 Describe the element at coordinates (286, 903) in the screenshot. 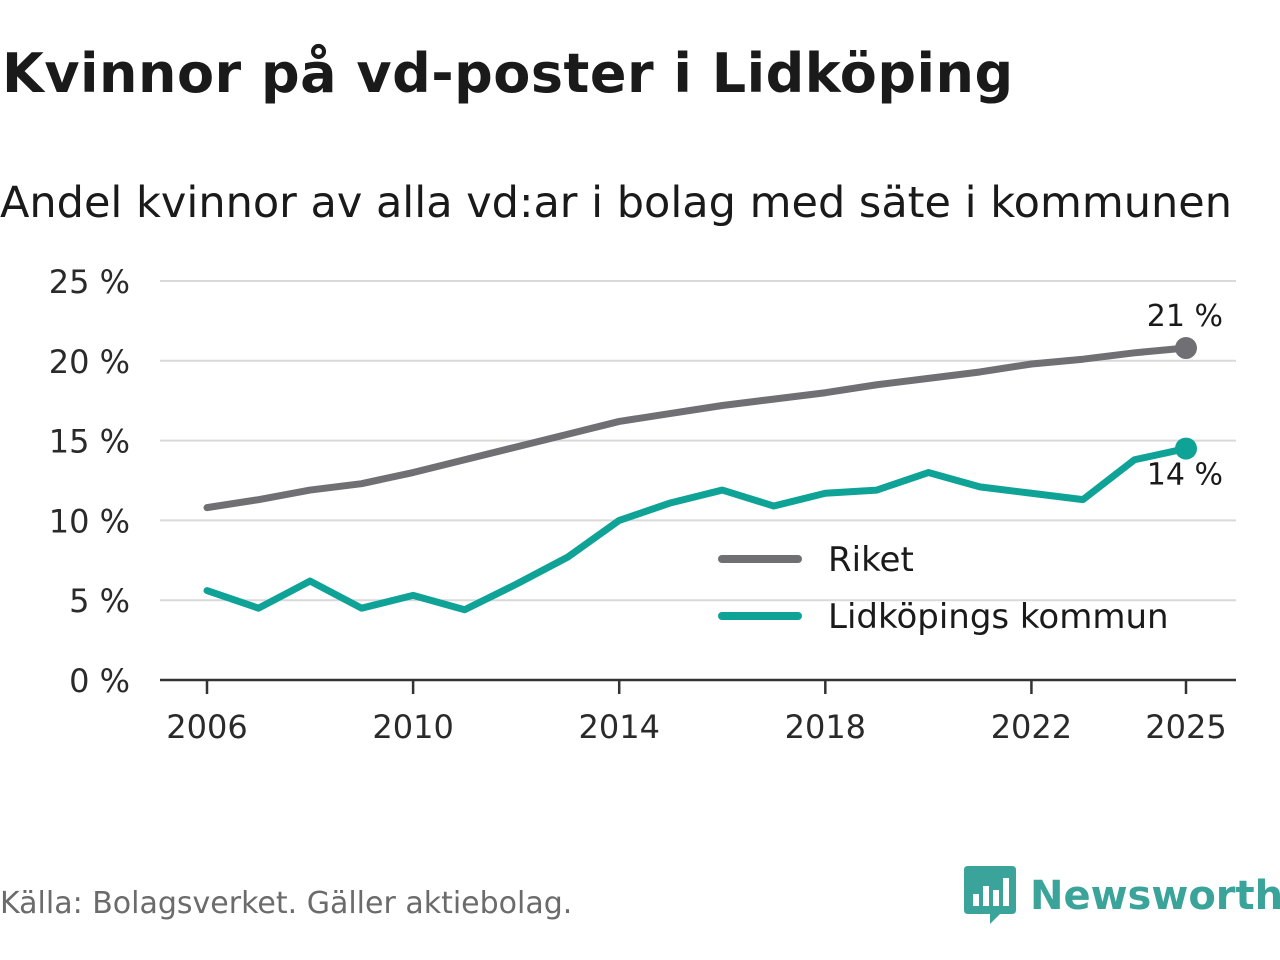

I see `source-note: Källa: Bolagsverket. Gäller aktiebolag.` at that location.